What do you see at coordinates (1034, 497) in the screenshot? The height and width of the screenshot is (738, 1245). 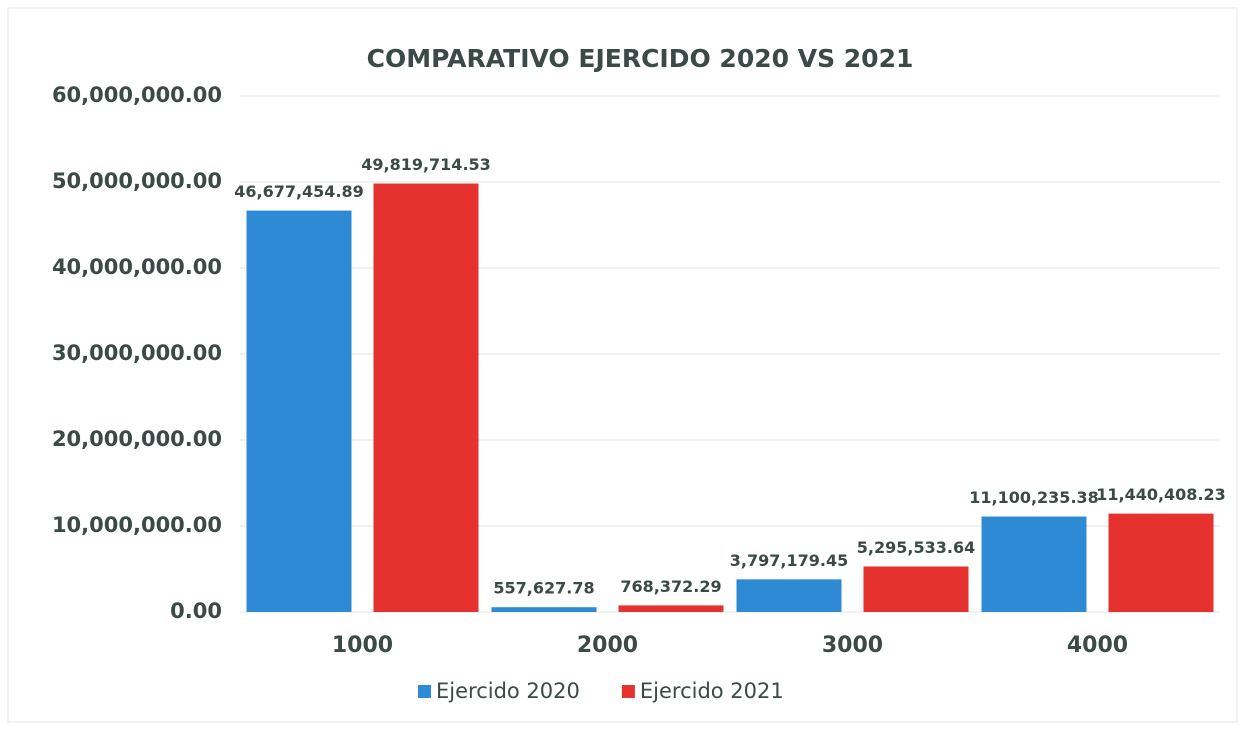 I see `value-label: 11,100,235.38` at bounding box center [1034, 497].